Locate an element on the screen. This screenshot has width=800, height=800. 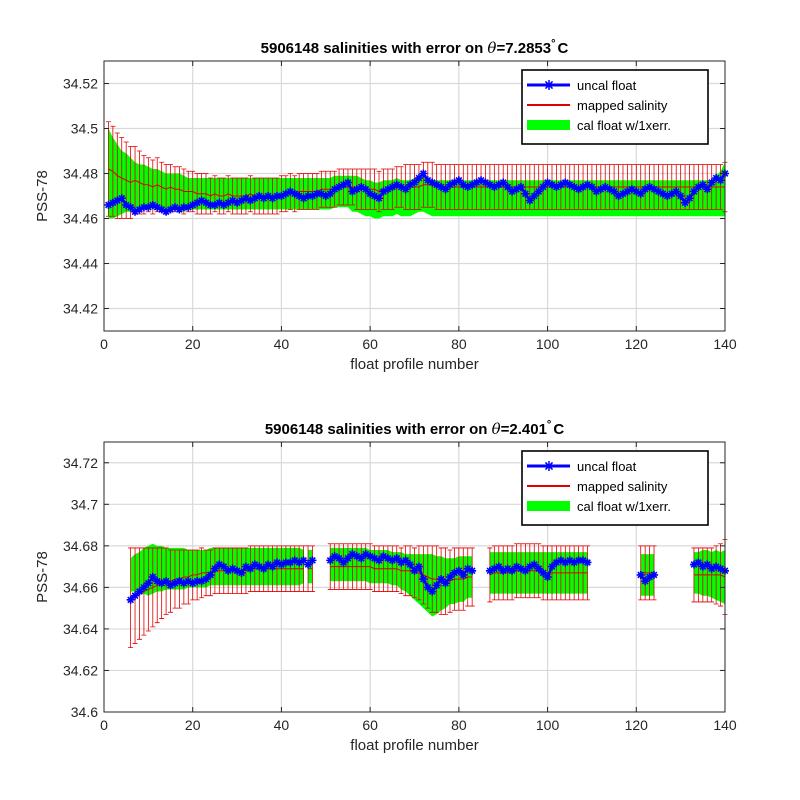
y-tick-label: 34.6 is located at coordinates (84, 712).